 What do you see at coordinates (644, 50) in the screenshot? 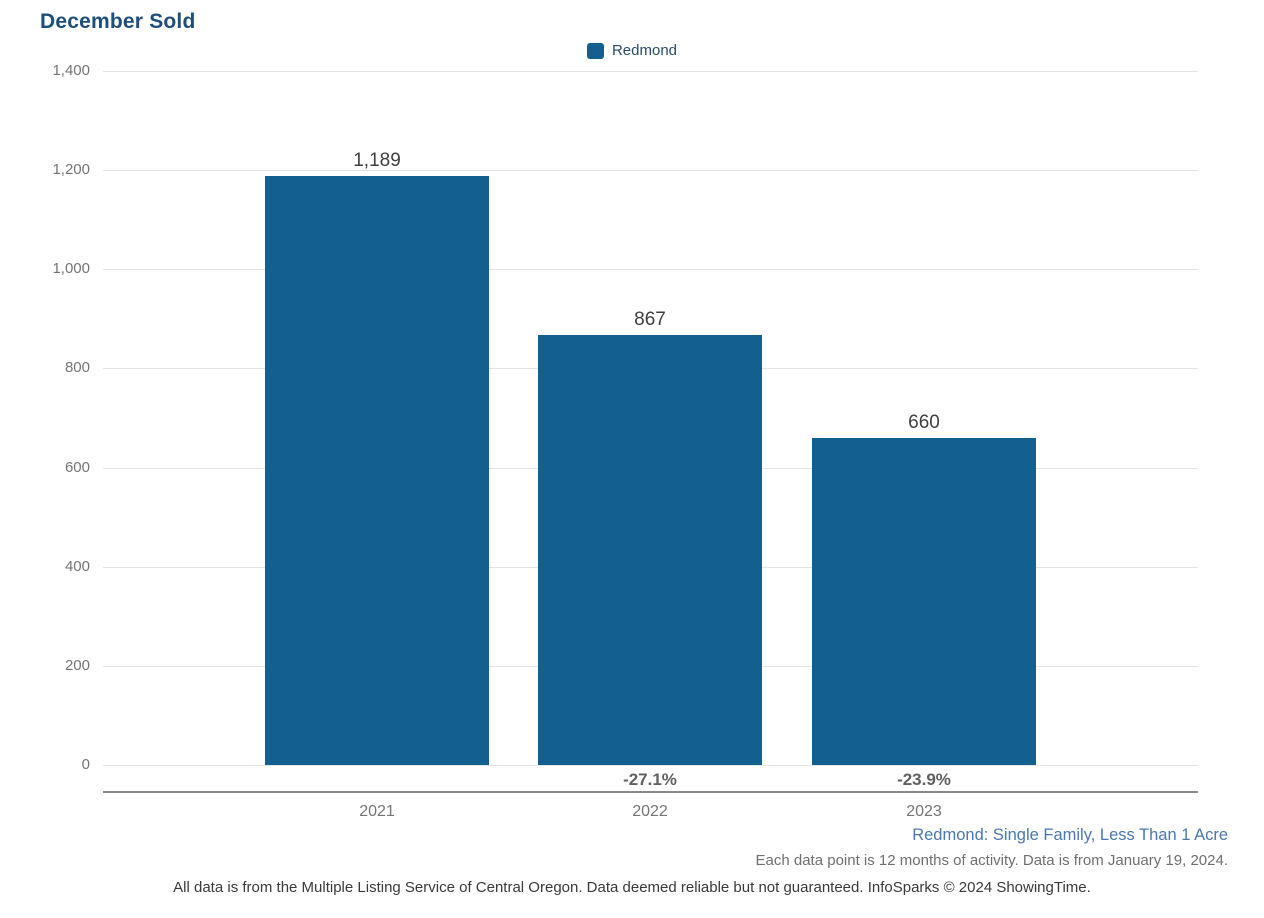
I see `legend-label: Redmond` at bounding box center [644, 50].